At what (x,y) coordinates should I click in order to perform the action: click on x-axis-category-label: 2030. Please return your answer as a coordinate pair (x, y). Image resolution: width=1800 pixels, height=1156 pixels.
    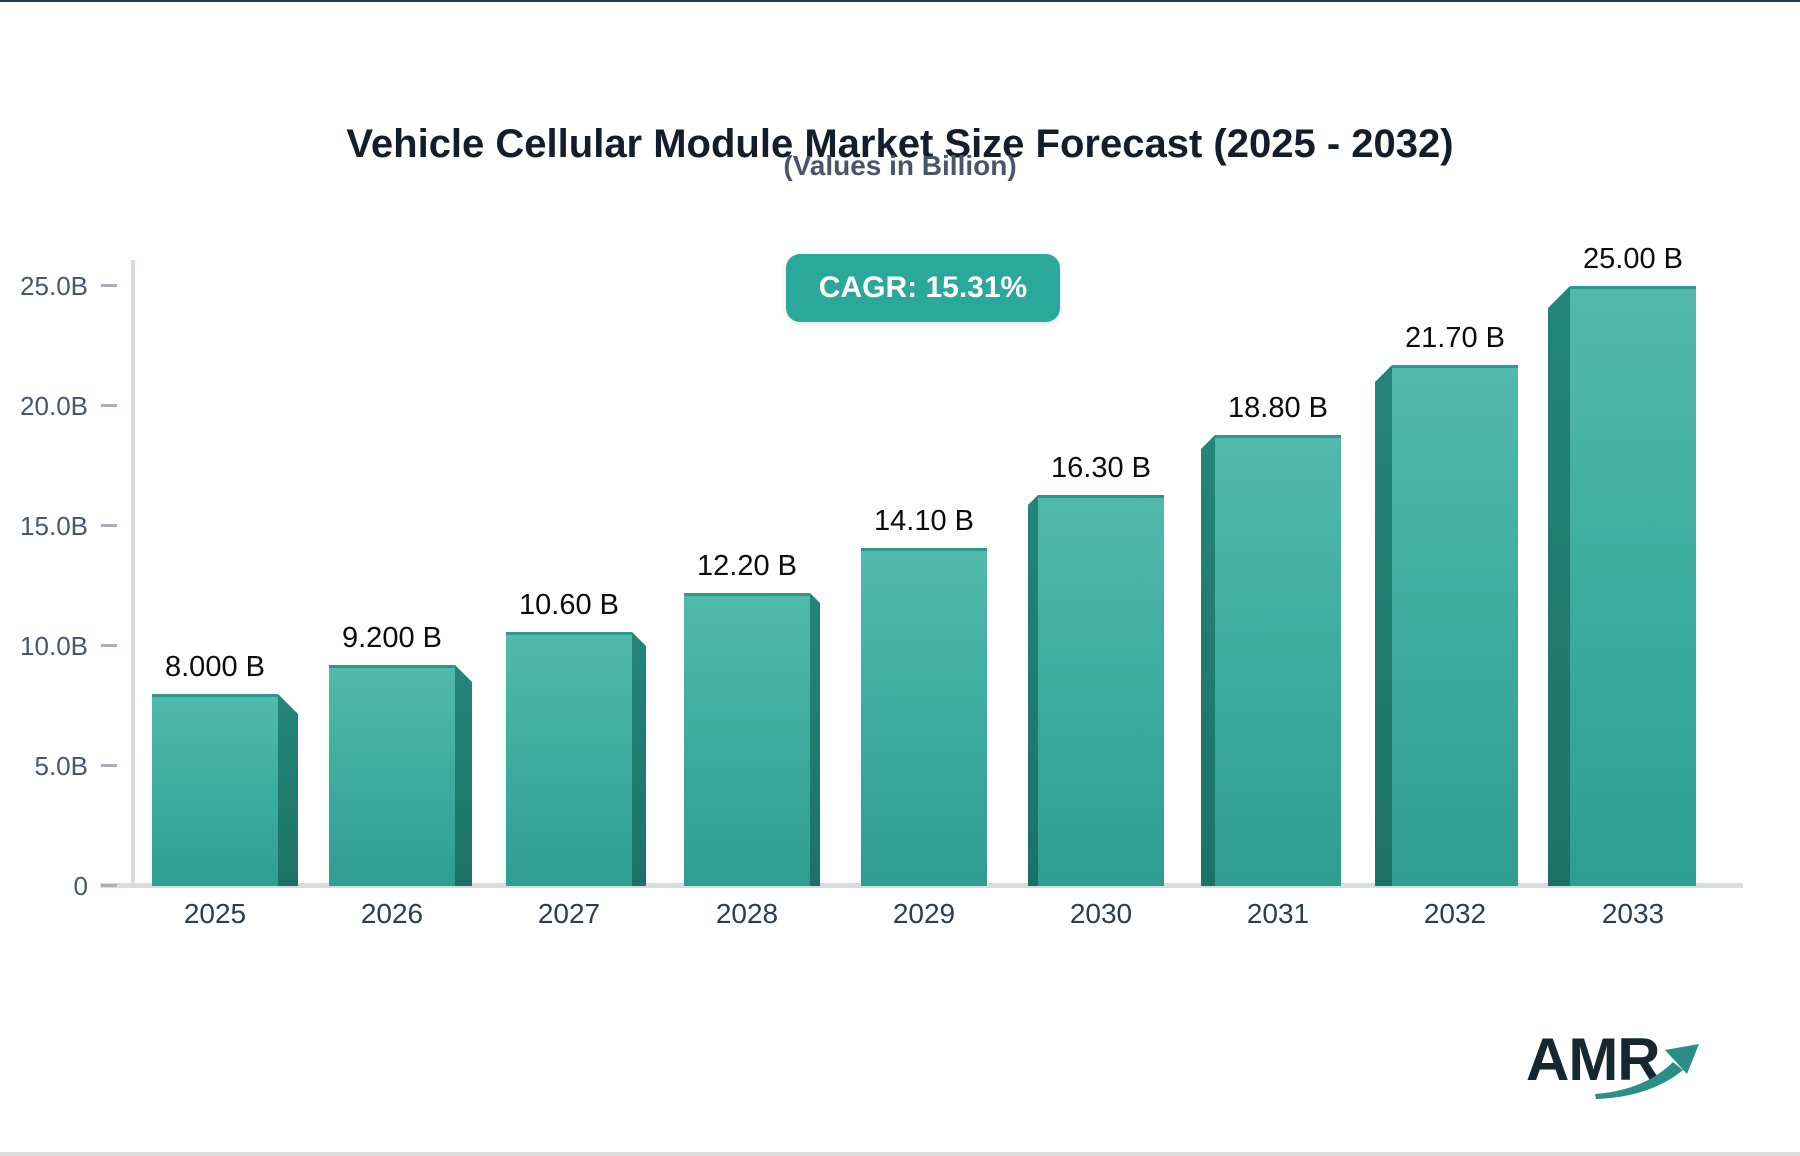
    Looking at the image, I should click on (1101, 913).